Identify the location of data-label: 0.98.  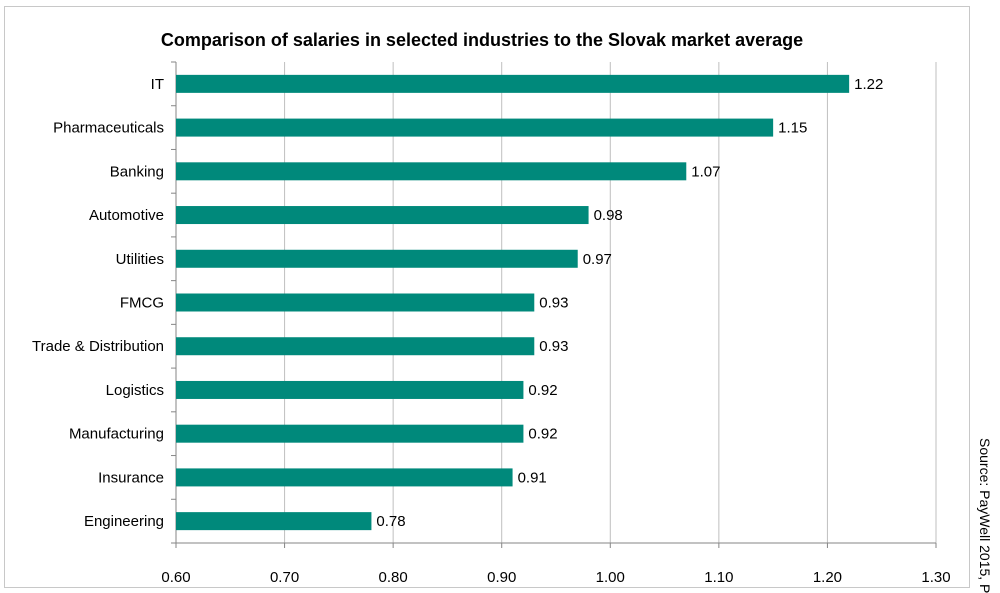
(608, 215).